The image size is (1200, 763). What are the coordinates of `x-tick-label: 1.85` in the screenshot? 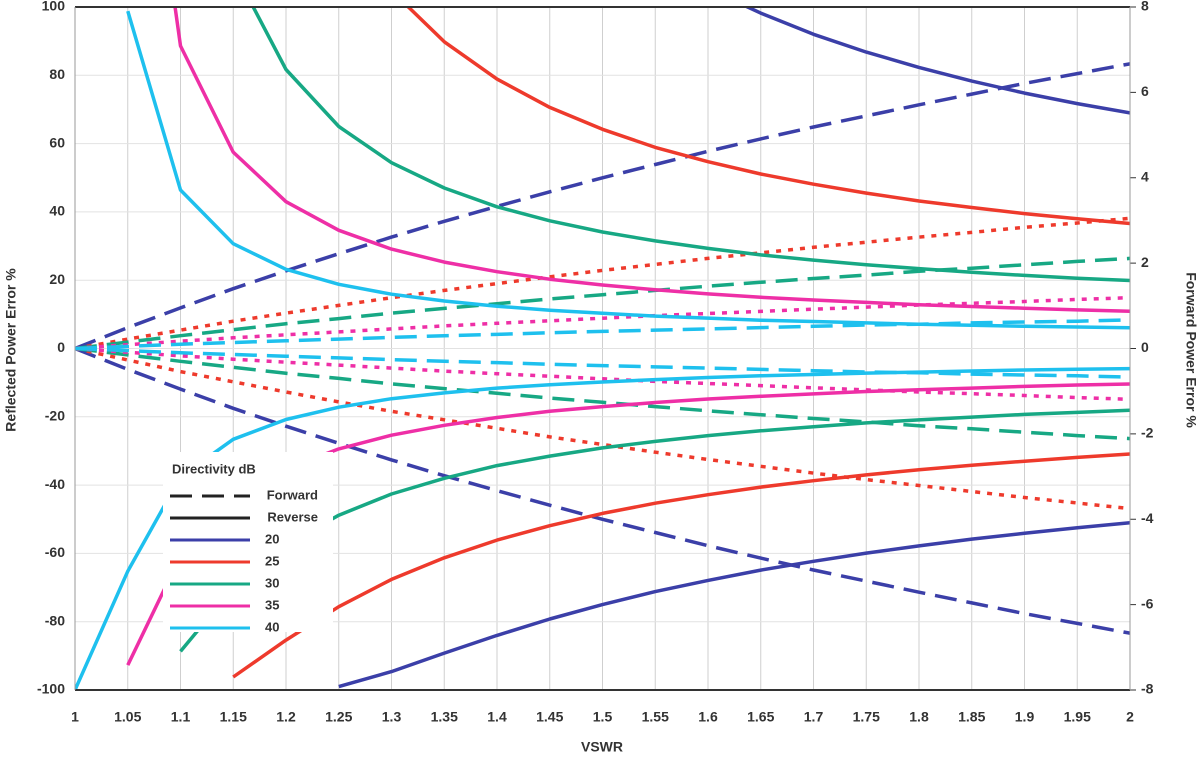 It's located at (971, 717).